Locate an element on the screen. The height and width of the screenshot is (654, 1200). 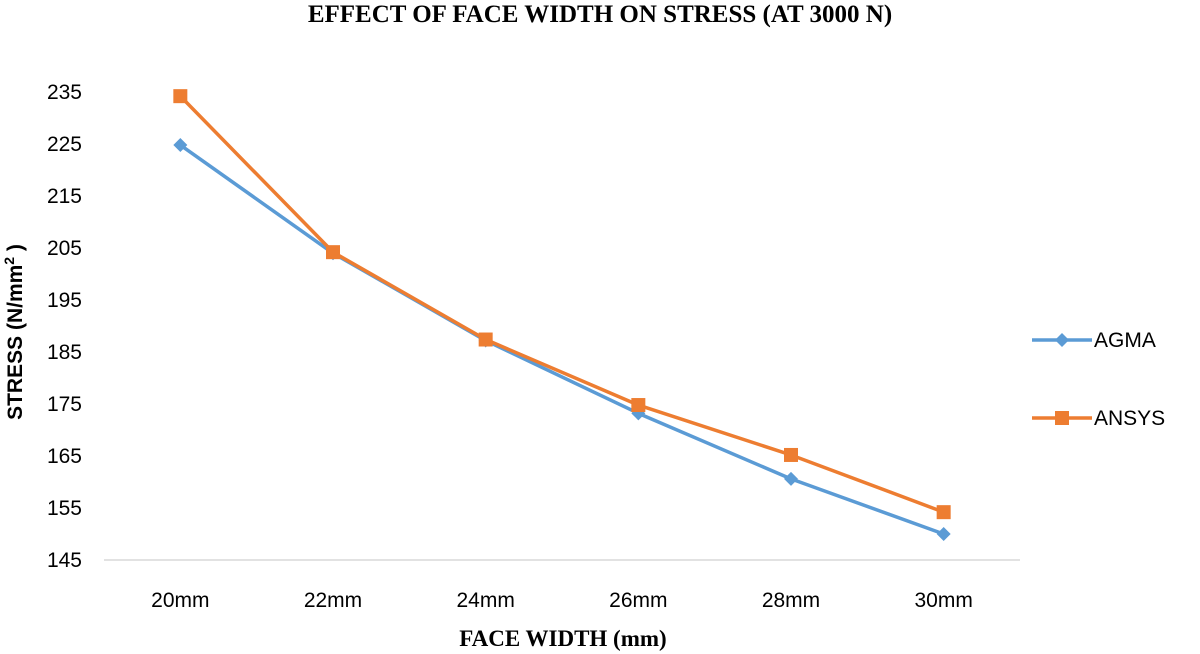
y-axis-ticks: 145 155 165 175 185 195 205 215 225 235 is located at coordinates (64, 326).